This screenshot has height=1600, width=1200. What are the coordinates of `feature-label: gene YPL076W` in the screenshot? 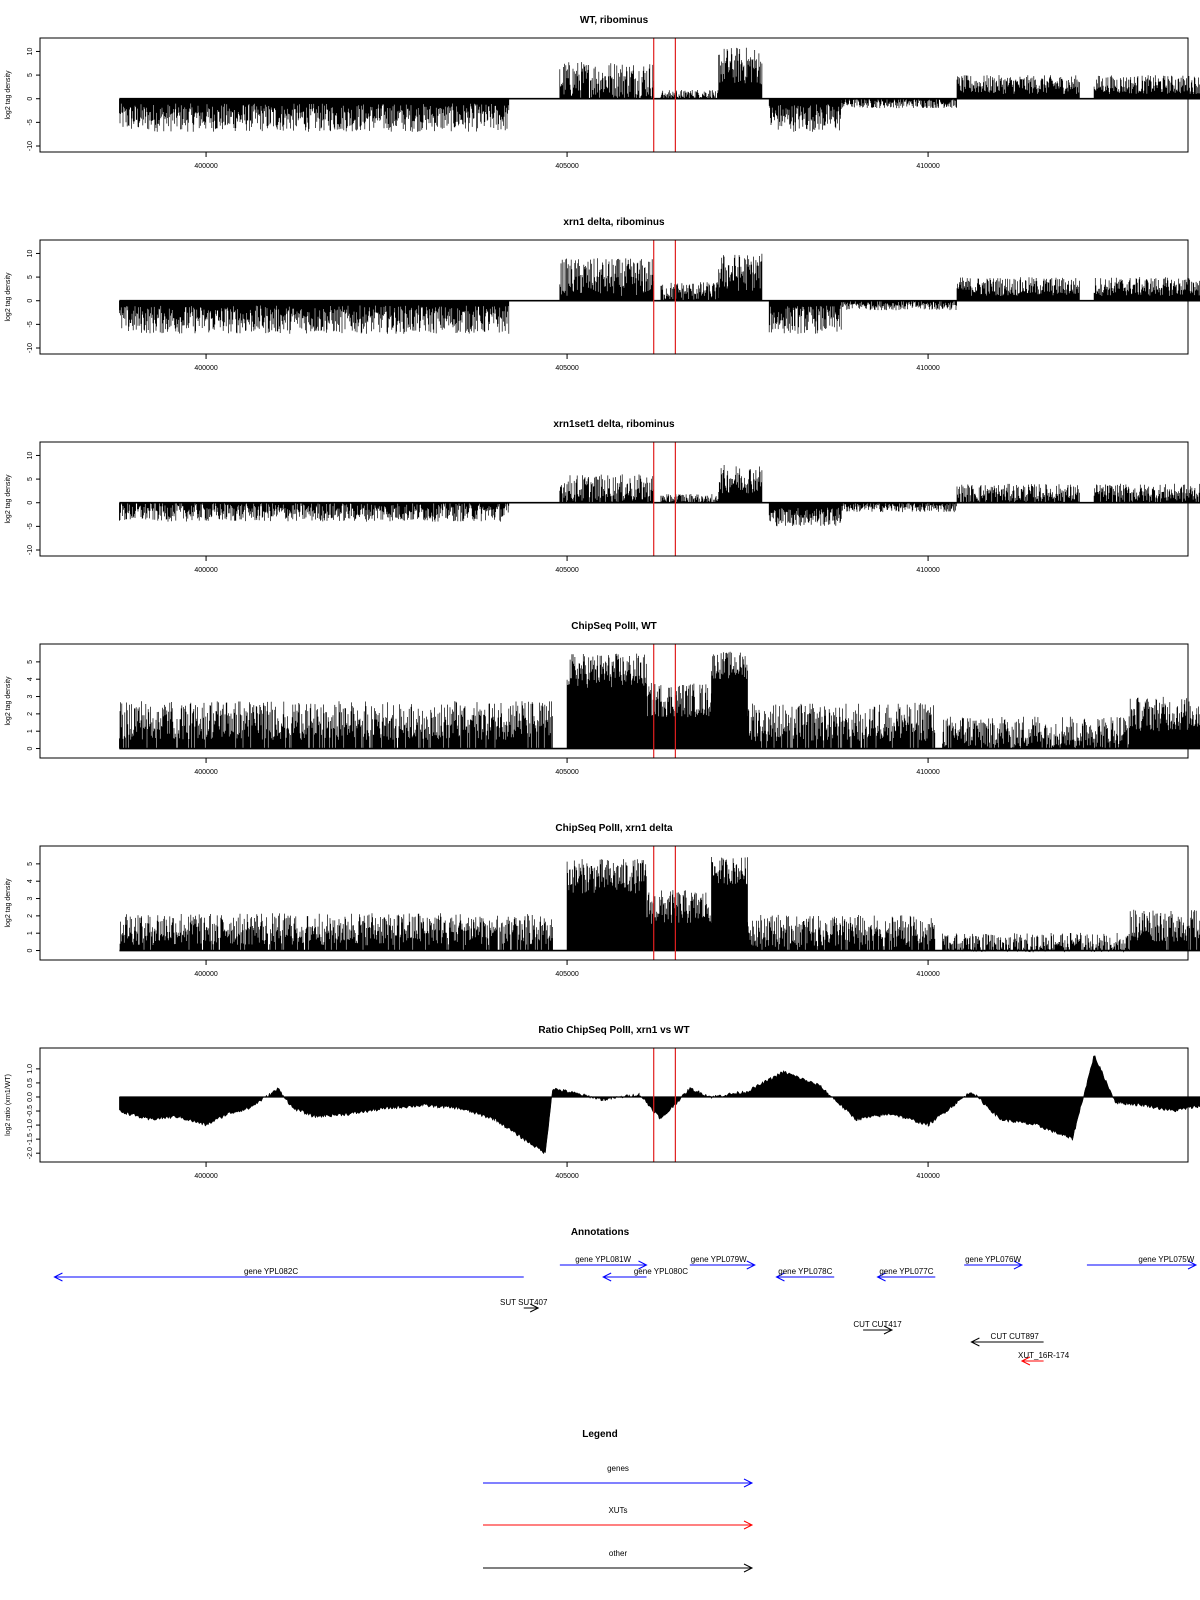 It's located at (993, 1259).